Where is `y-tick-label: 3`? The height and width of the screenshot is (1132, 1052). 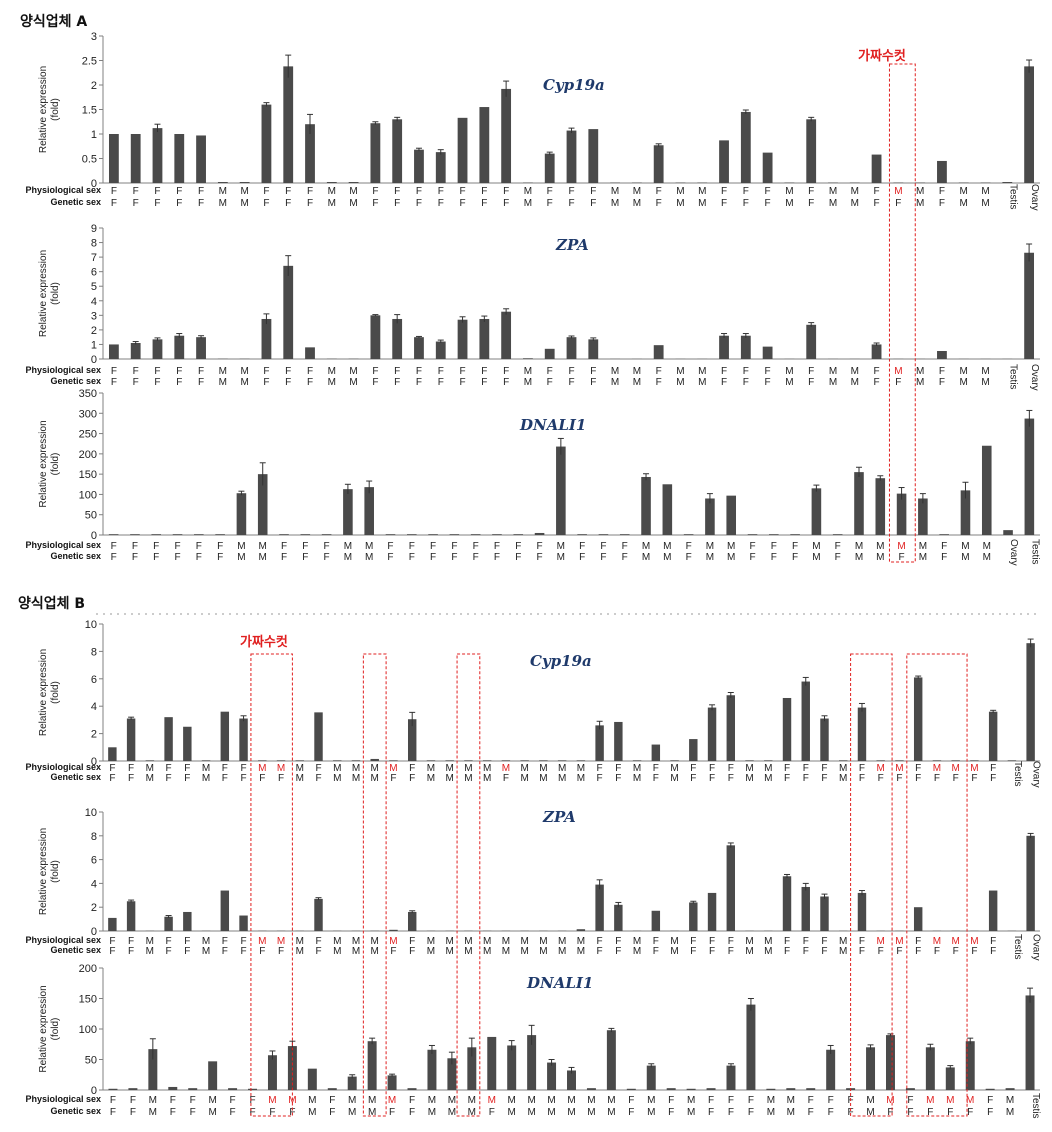
y-tick-label: 3 is located at coordinates (94, 37).